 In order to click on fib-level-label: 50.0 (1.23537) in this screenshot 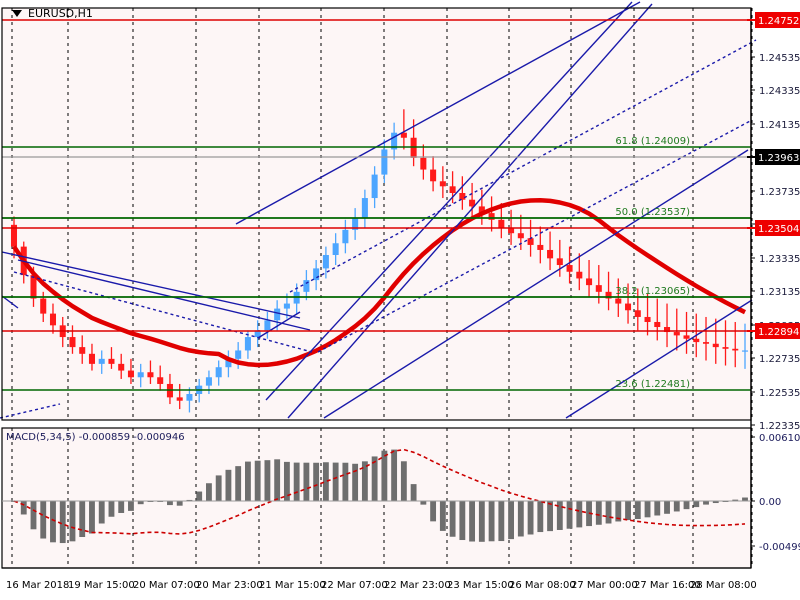, I will do `click(652, 212)`.